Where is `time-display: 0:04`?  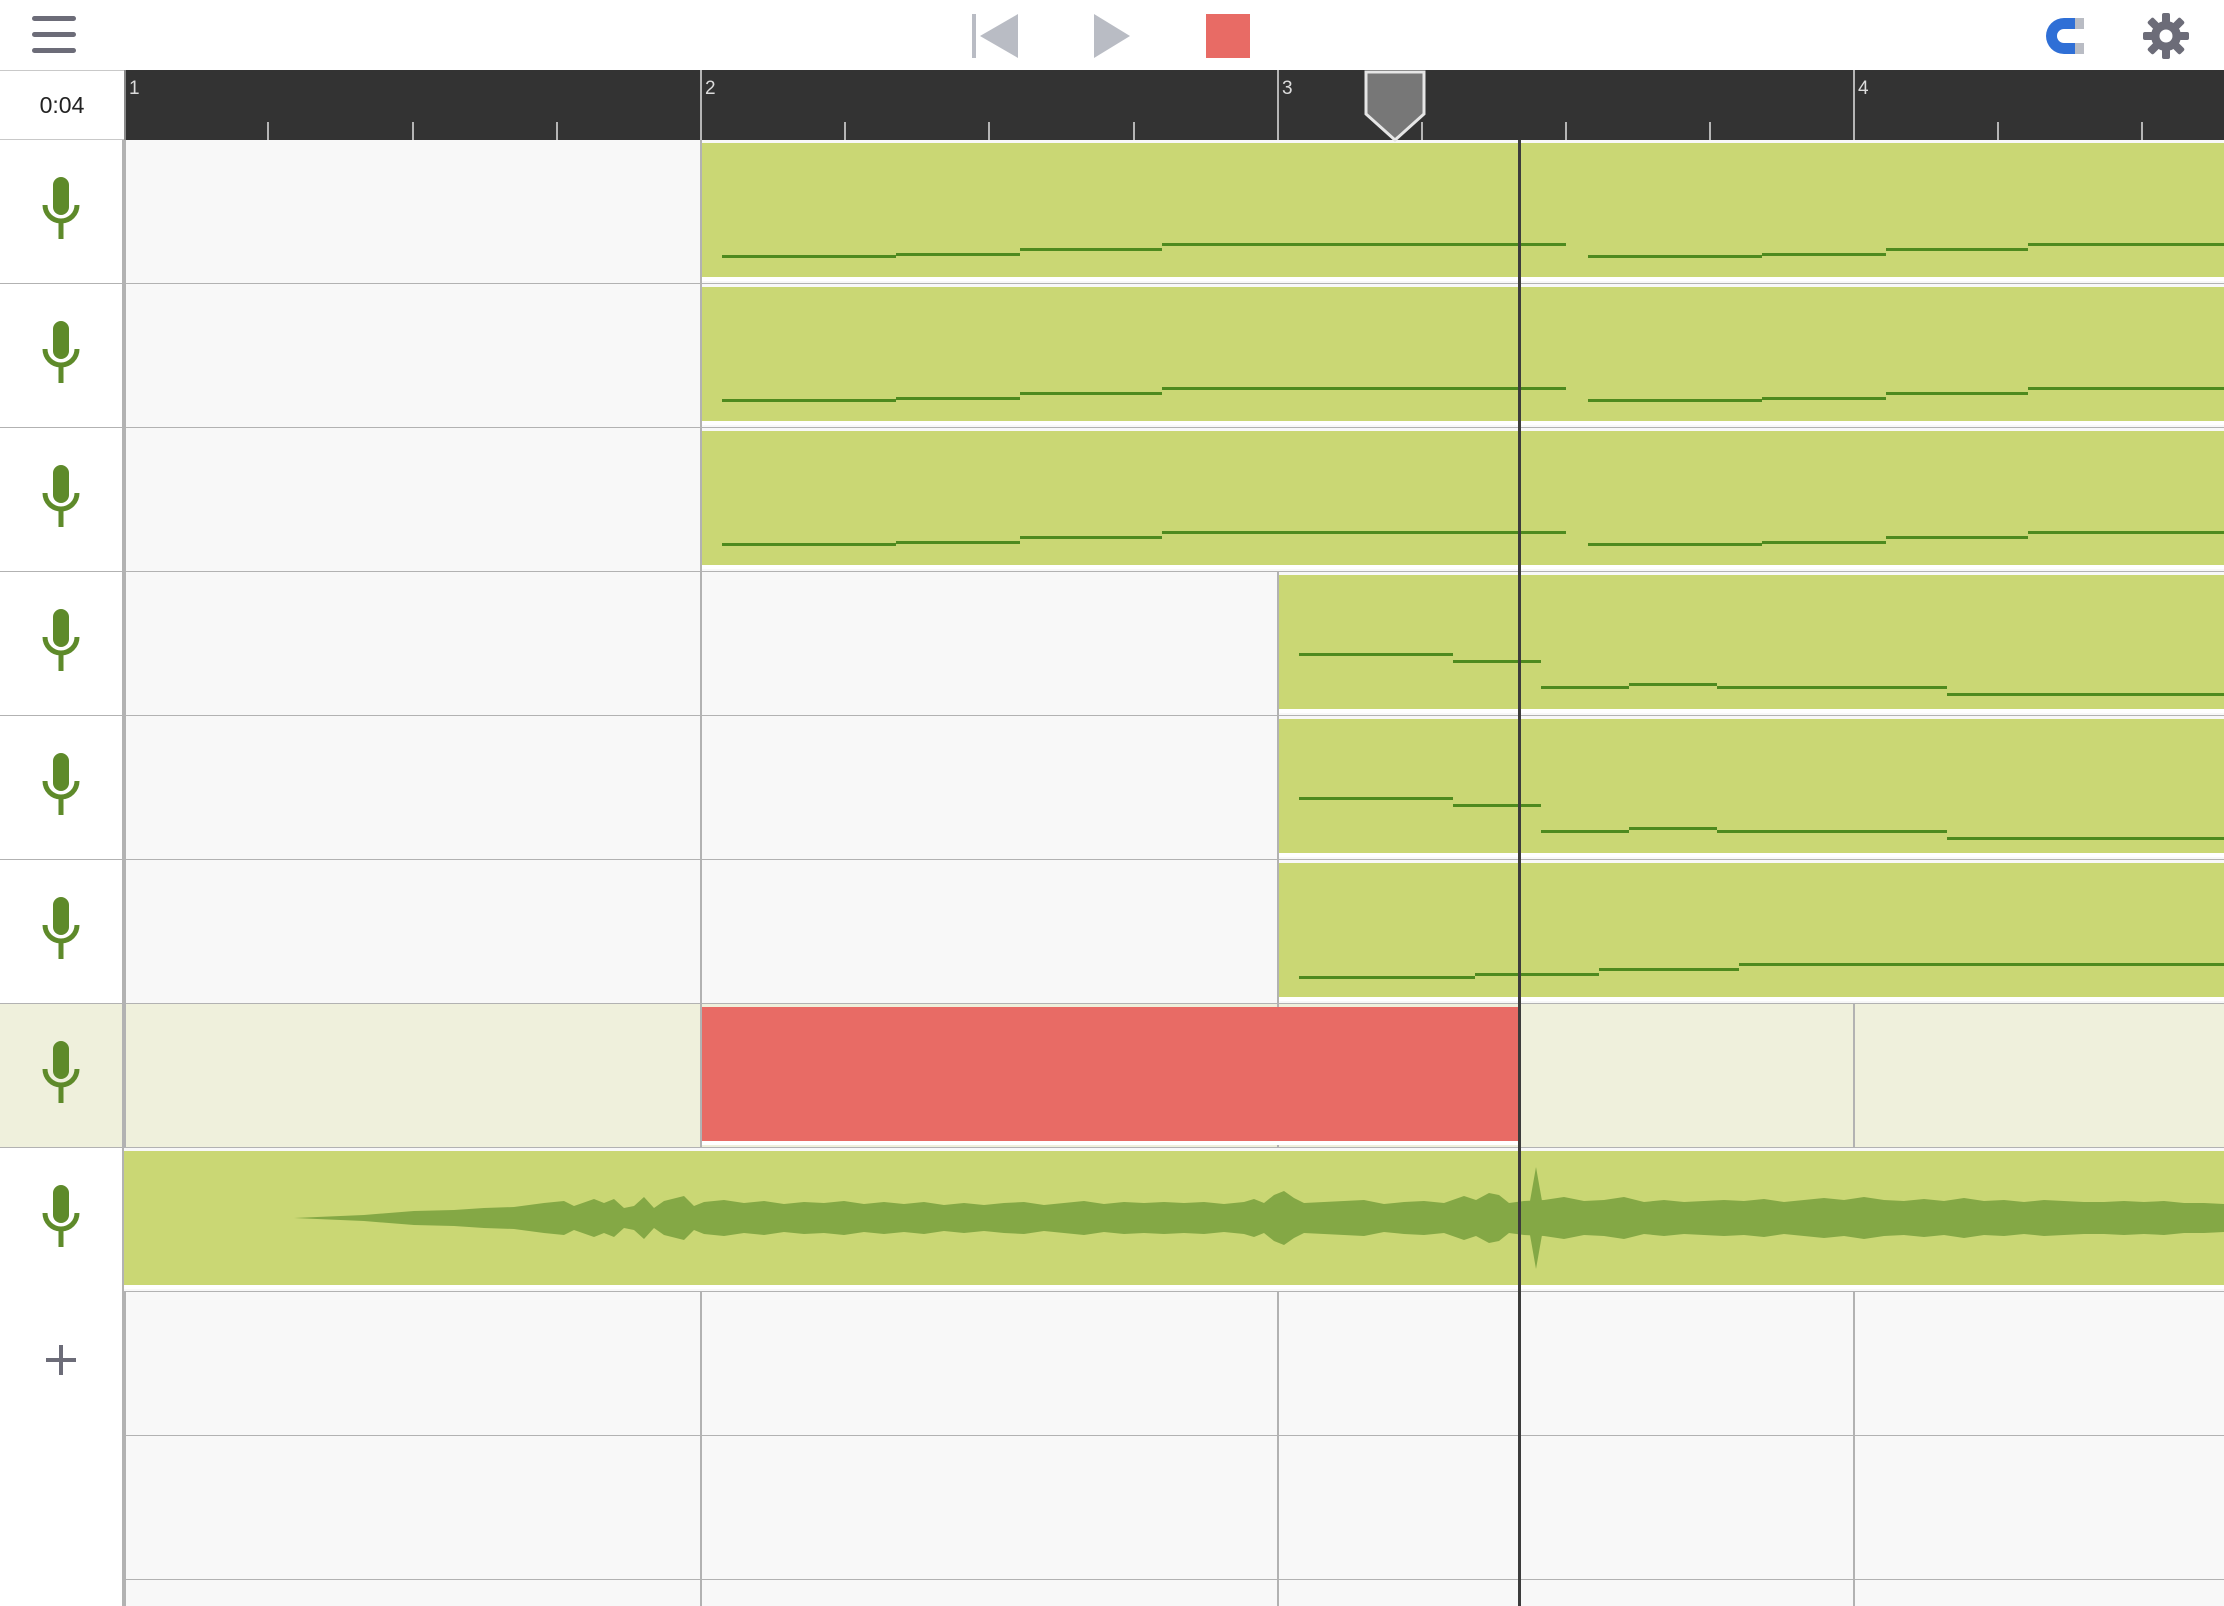
time-display: 0:04 is located at coordinates (62, 105).